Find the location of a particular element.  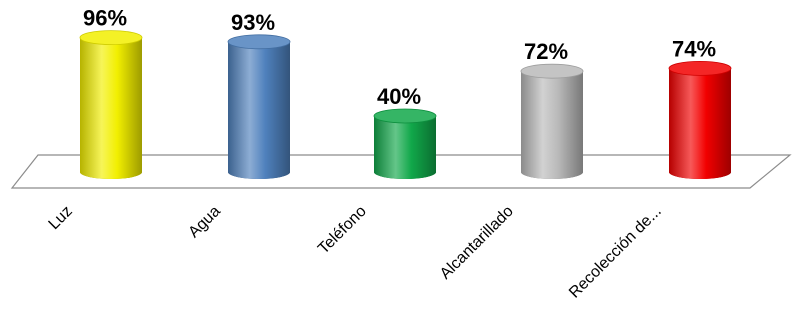

category-label-0: Luz is located at coordinates (61, 218).